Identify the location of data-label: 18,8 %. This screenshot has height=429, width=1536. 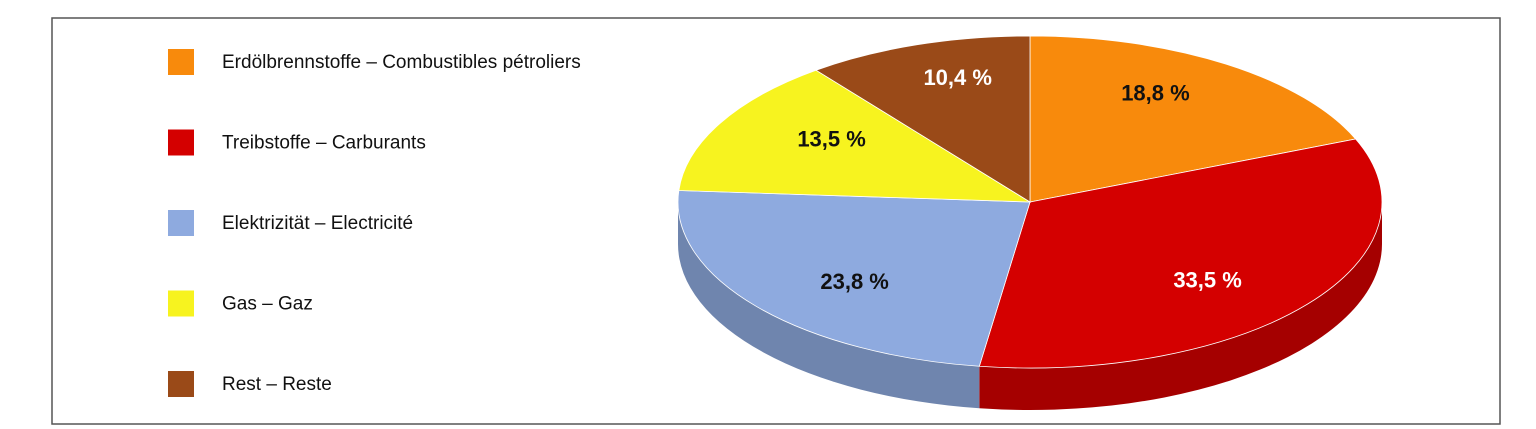
(1155, 92).